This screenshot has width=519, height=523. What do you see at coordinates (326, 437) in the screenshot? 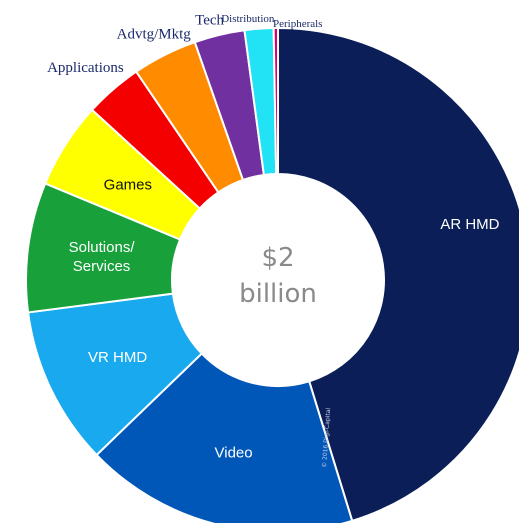
I see `credit-text: © 2016 Digi-Capital` at bounding box center [326, 437].